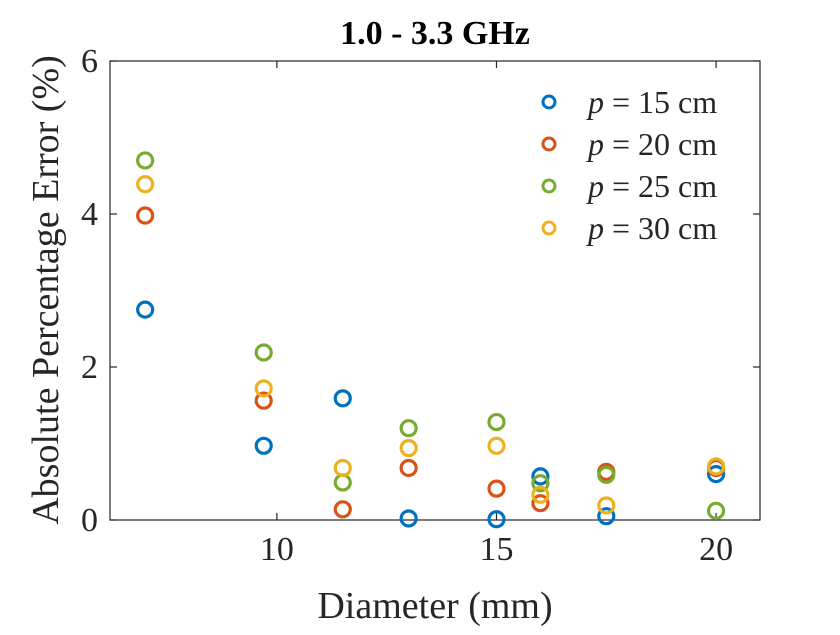 Image resolution: width=840 pixels, height=635 pixels. I want to click on legend-label: p = 20 cm, so click(651, 144).